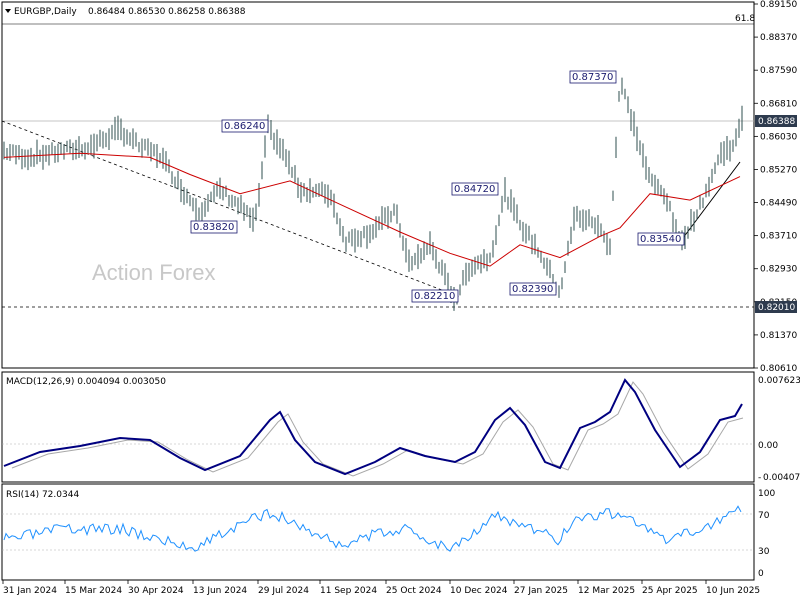 The image size is (800, 600). I want to click on annotation-label: 0.83820, so click(213, 227).